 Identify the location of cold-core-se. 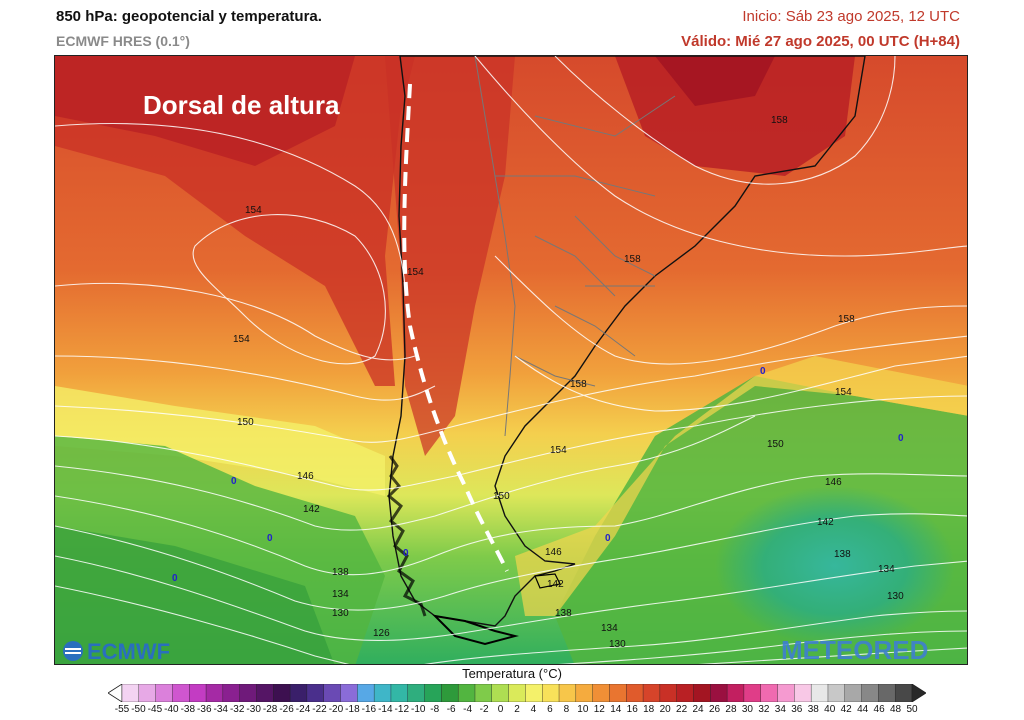
(835, 566).